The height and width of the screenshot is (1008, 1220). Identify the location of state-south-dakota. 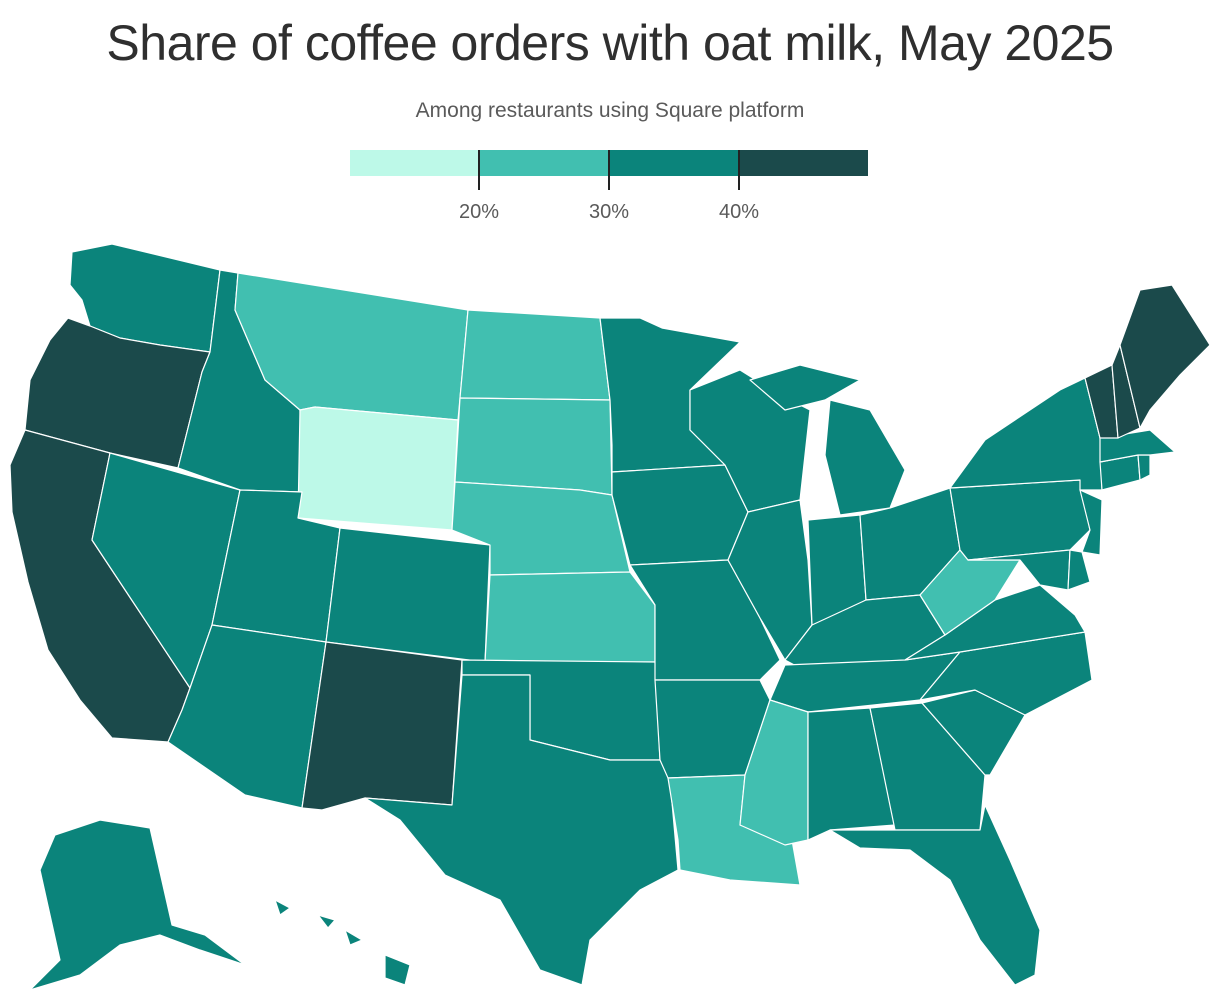
(533, 446).